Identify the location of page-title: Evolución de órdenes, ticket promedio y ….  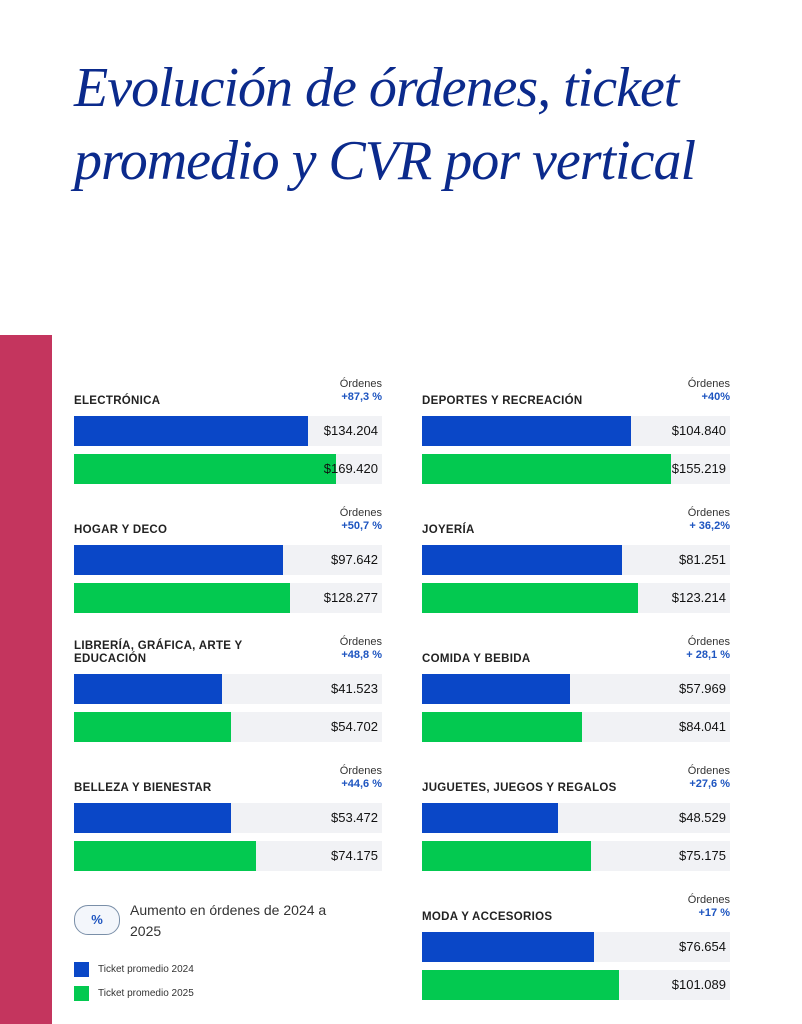
(385, 124).